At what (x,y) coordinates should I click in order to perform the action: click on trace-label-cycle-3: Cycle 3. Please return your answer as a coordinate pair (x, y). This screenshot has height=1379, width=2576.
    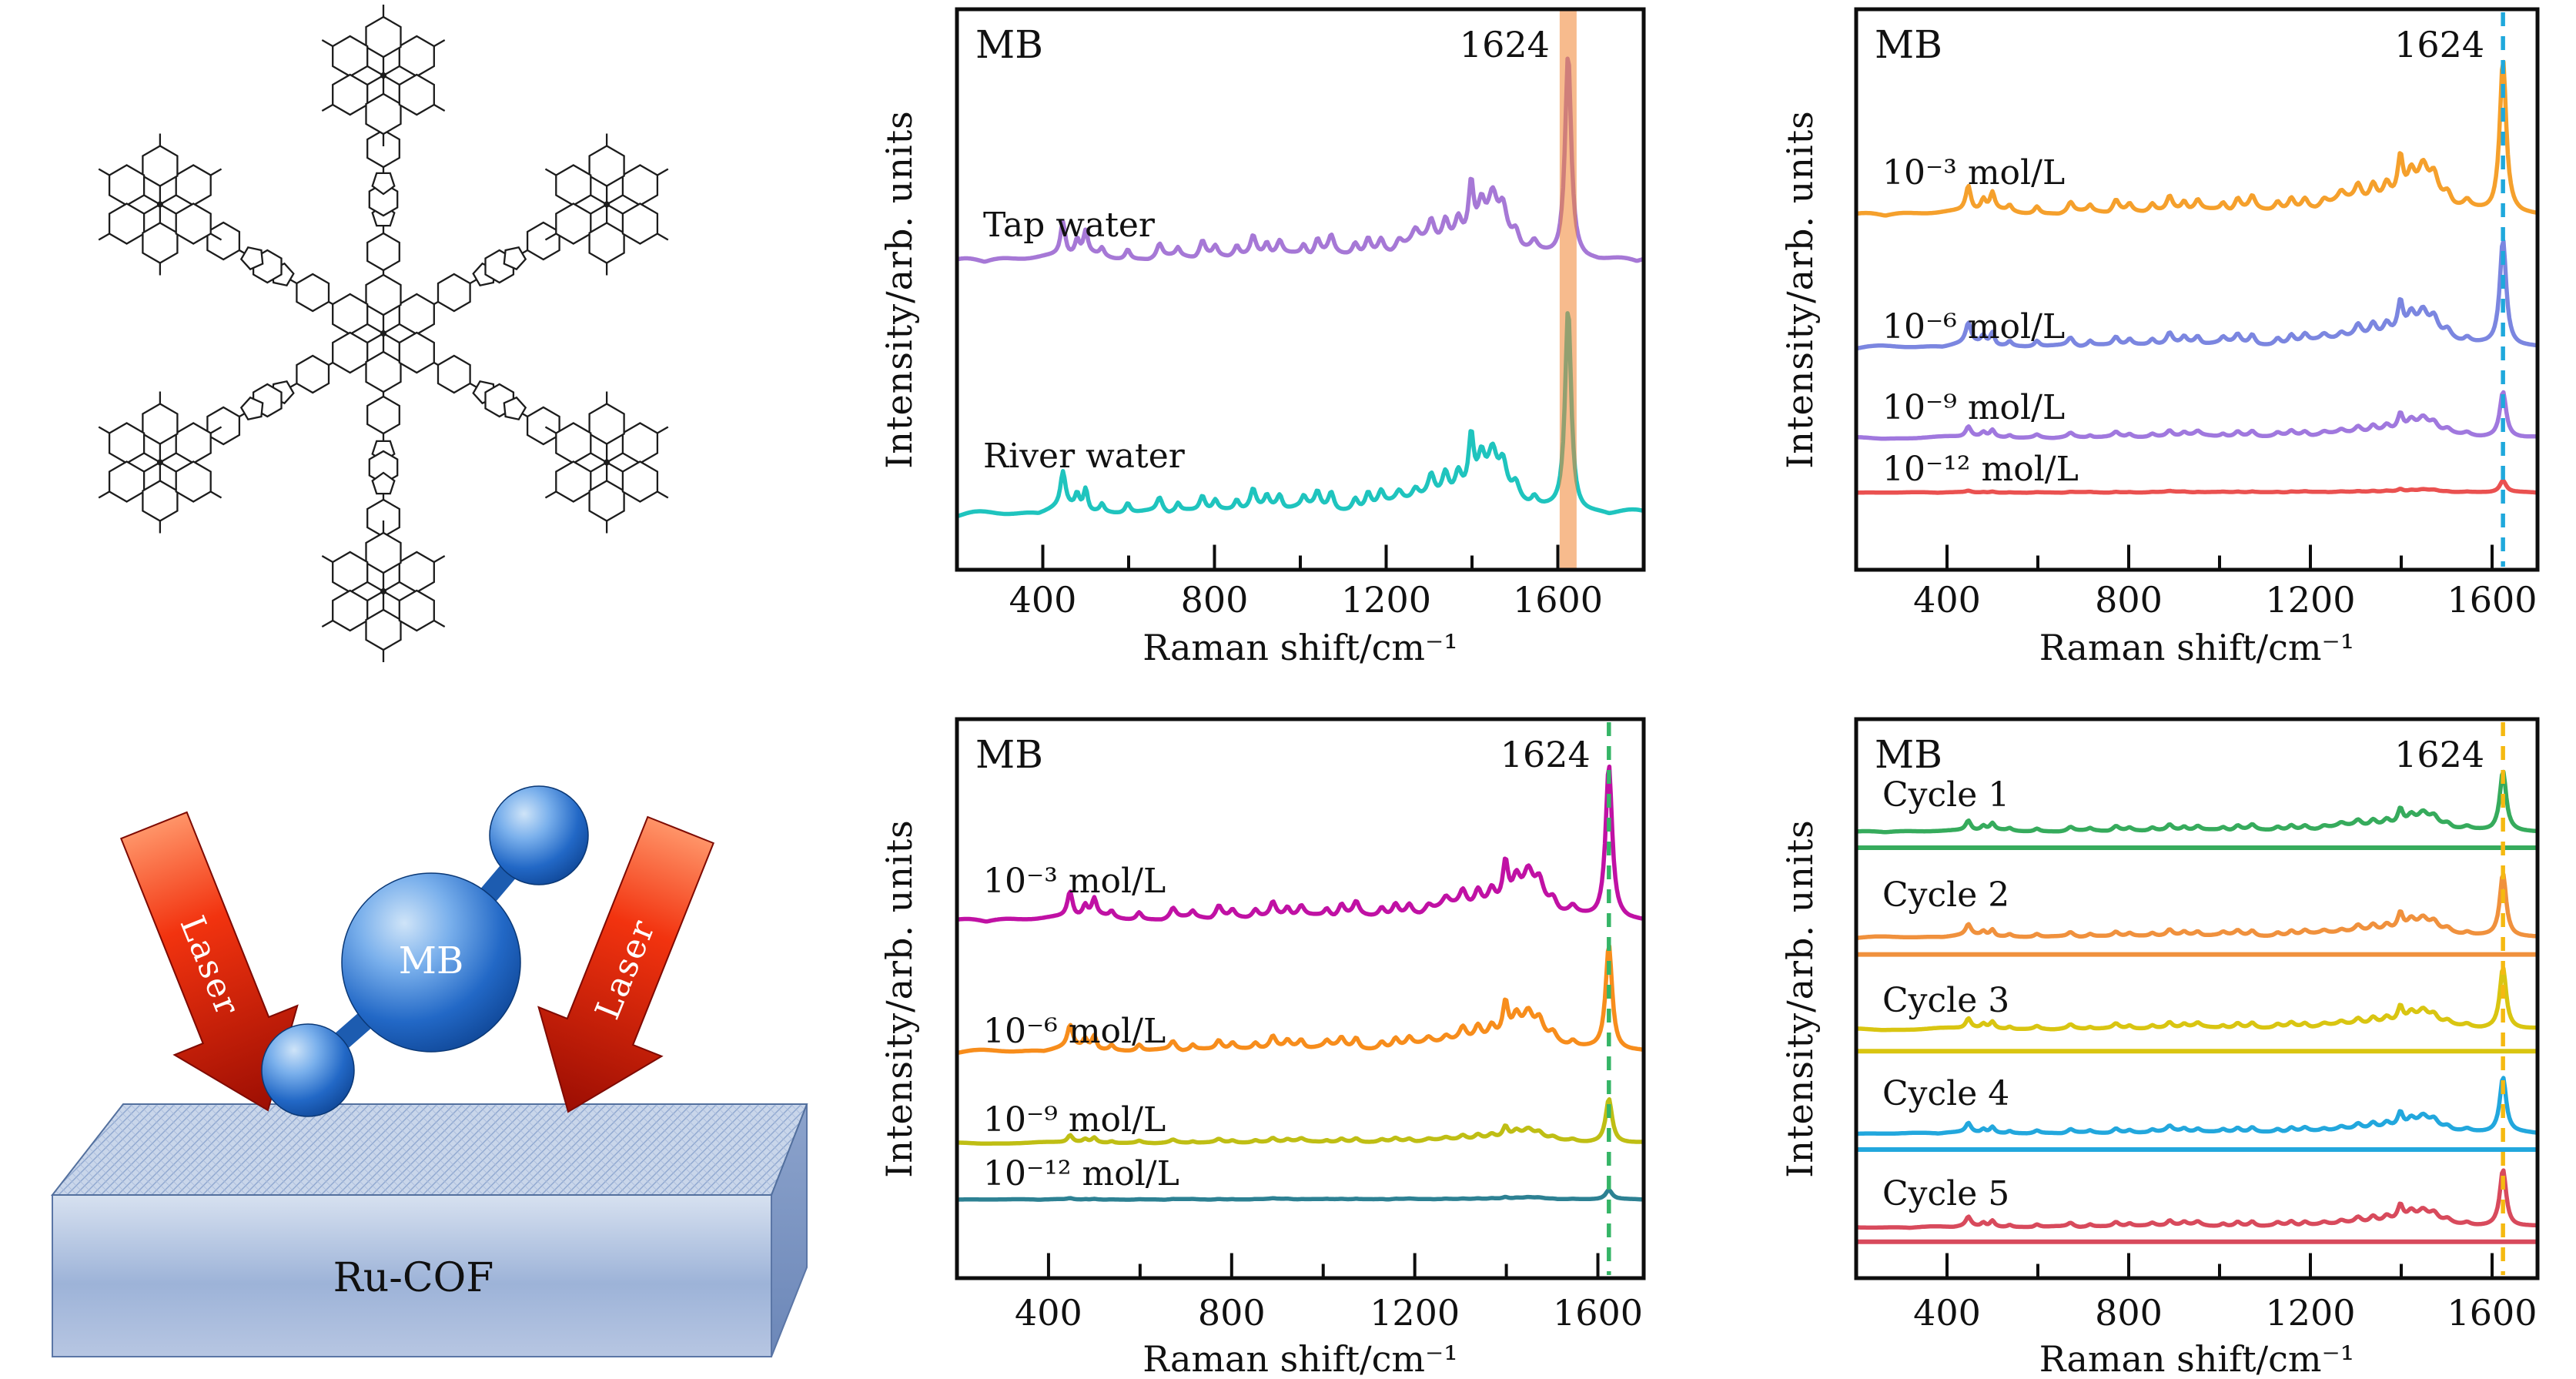
    Looking at the image, I should click on (1946, 1000).